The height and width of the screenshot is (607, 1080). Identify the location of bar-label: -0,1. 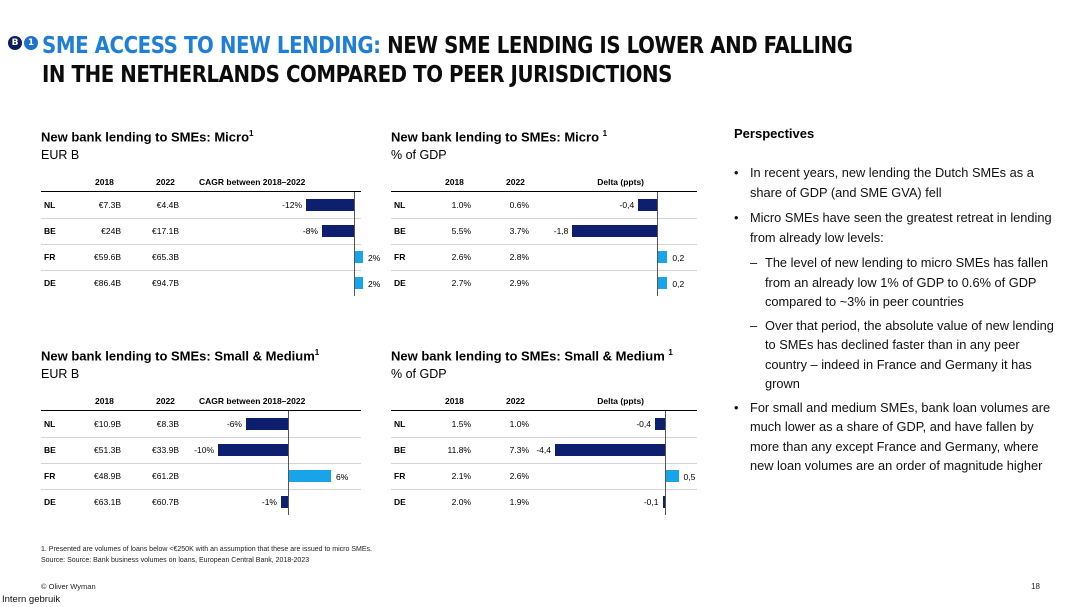
(651, 502).